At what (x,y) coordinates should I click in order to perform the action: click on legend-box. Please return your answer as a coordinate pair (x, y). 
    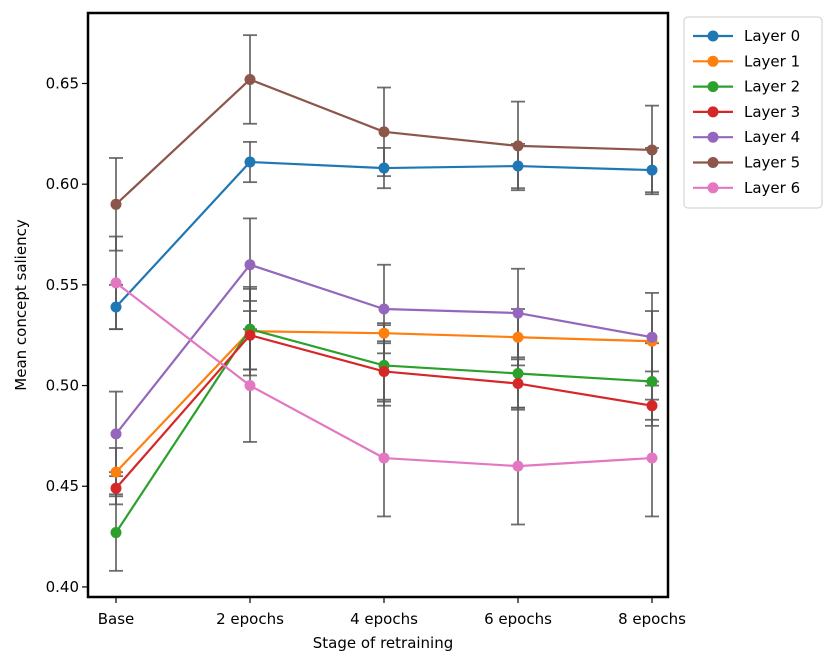
    Looking at the image, I should click on (753, 112).